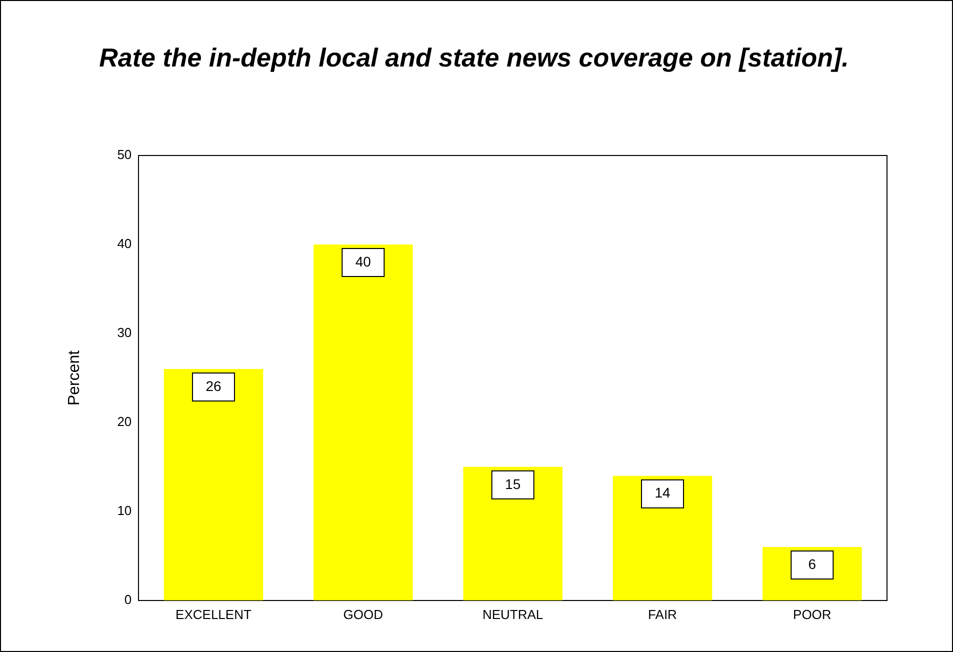 This screenshot has width=953, height=652. Describe the element at coordinates (474, 57) in the screenshot. I see `chart-title: Rate the in-depth local and state news coverage on [station].` at that location.